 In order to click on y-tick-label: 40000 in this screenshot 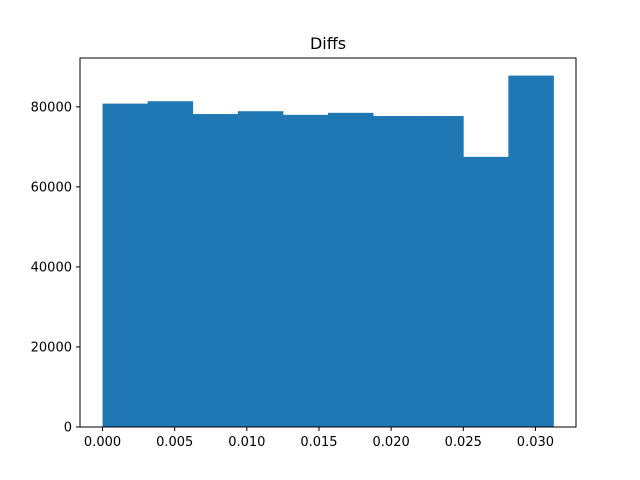, I will do `click(51, 267)`.